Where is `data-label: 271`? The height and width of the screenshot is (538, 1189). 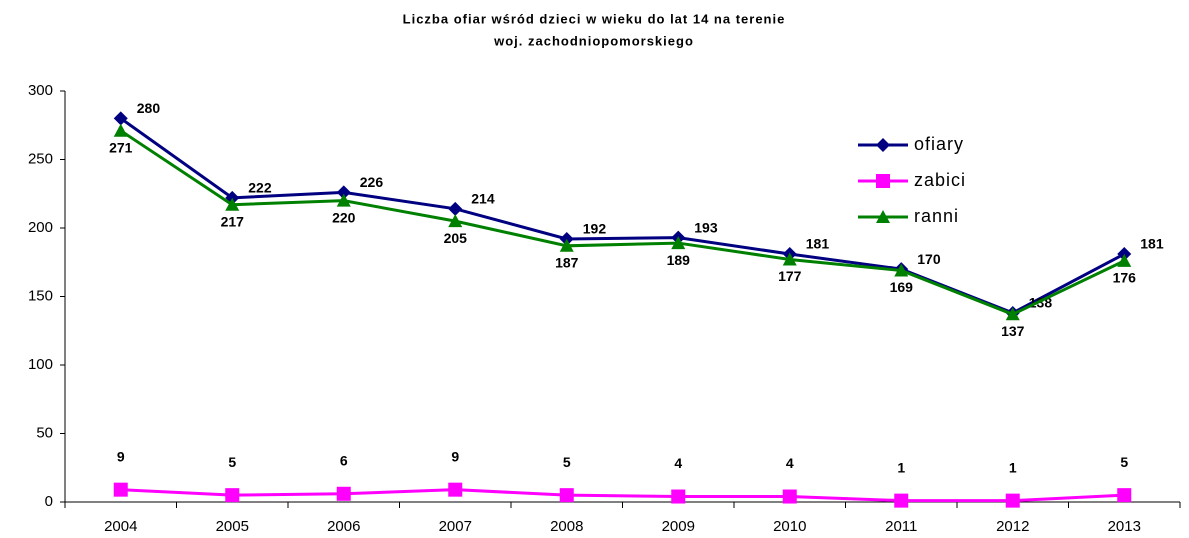
data-label: 271 is located at coordinates (121, 147).